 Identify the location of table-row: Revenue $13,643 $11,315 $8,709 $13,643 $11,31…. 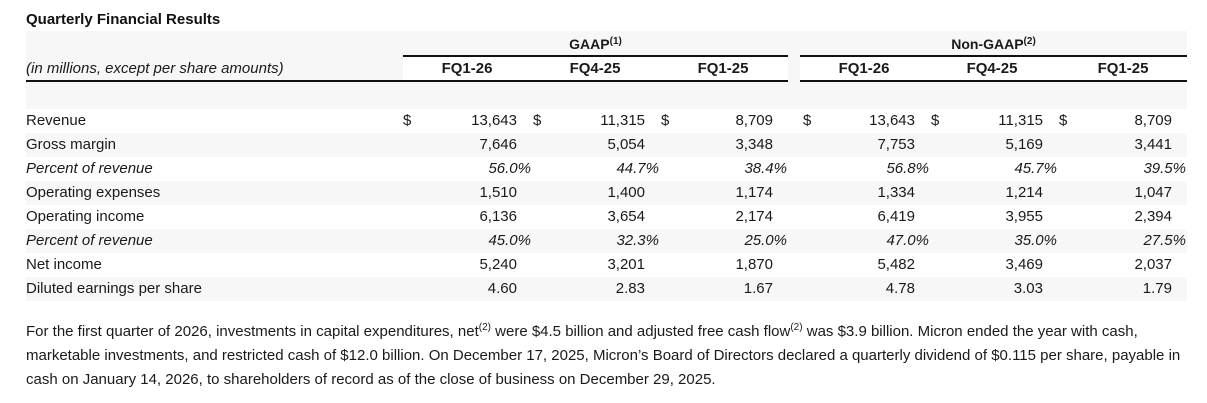
(606, 121).